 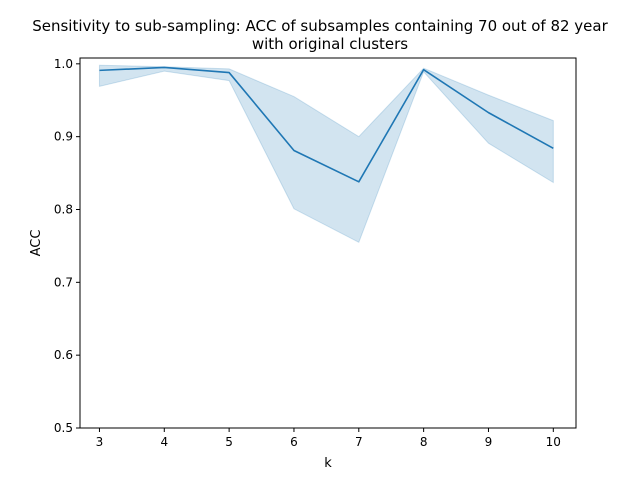 I want to click on y-tick-label-0.9: 0.9, so click(x=63, y=137).